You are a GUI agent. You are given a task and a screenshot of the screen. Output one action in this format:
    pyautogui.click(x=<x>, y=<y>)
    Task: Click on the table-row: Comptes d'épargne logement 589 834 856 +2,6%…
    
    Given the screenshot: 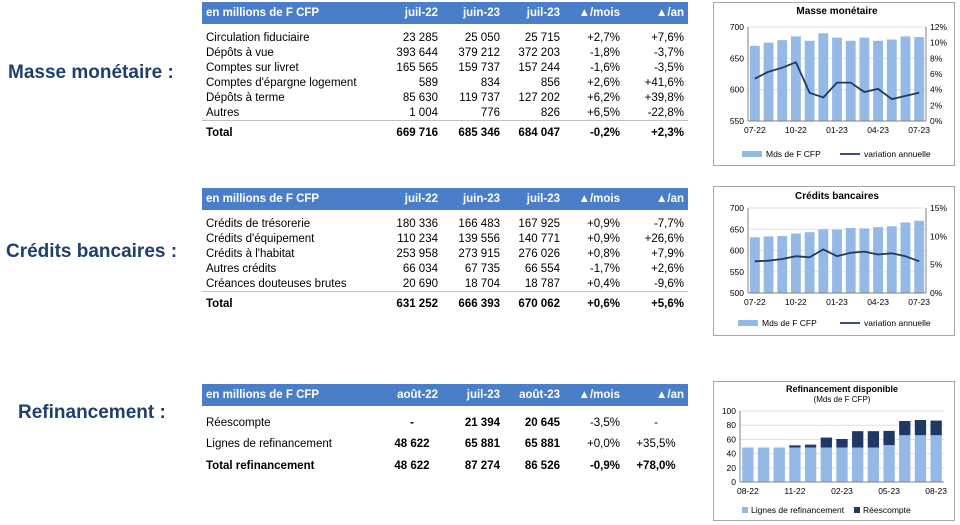 What is the action you would take?
    pyautogui.click(x=445, y=82)
    